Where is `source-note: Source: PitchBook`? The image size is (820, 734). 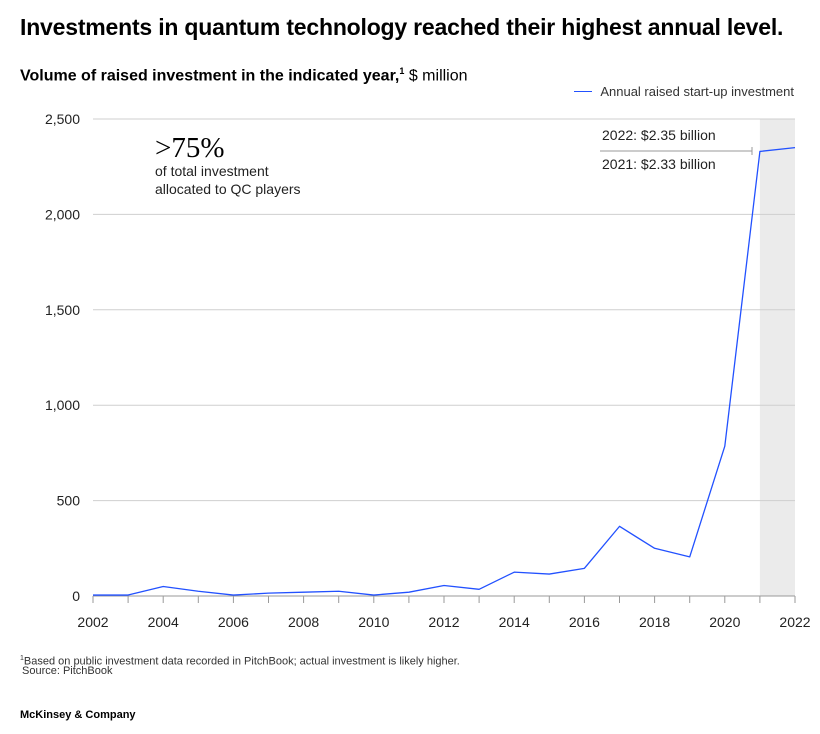
source-note: Source: PitchBook is located at coordinates (67, 671).